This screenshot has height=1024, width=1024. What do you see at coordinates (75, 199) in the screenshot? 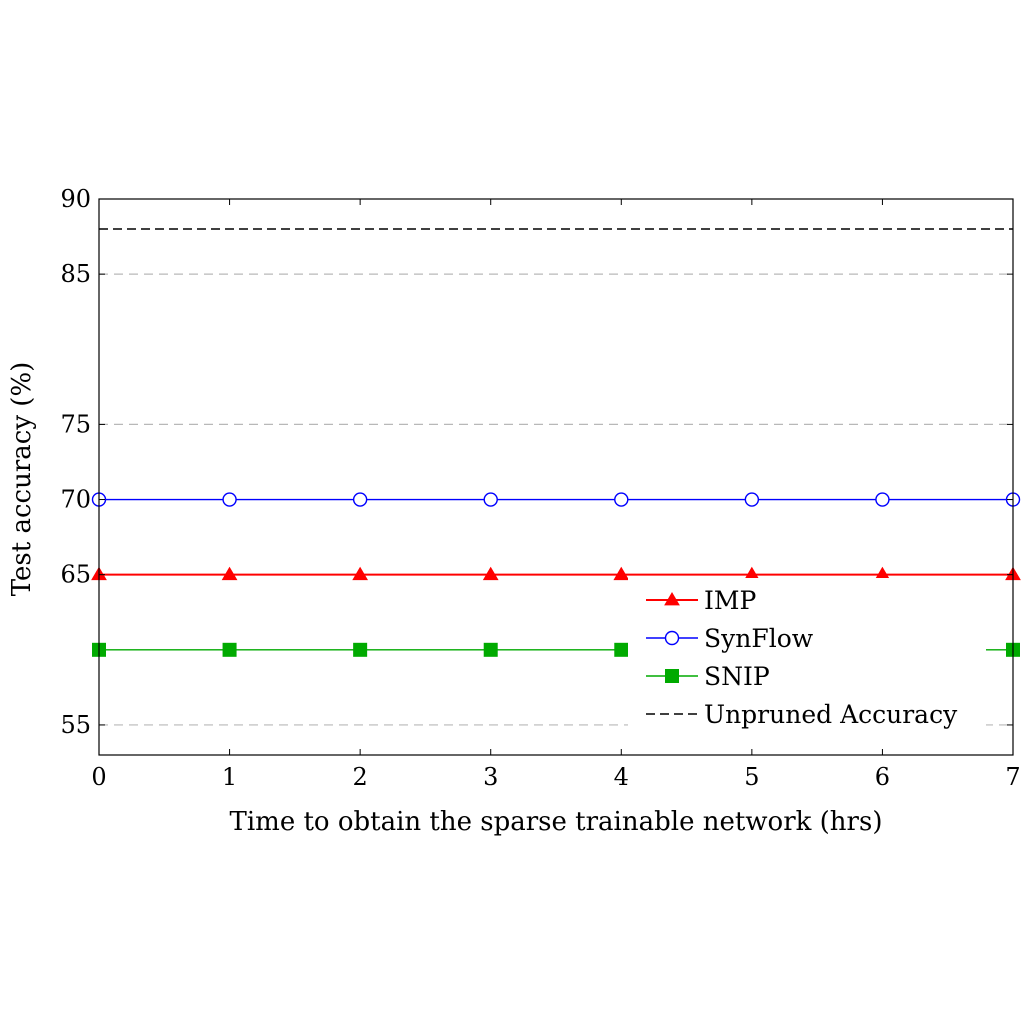
I see `y-tick-label: 90` at bounding box center [75, 199].